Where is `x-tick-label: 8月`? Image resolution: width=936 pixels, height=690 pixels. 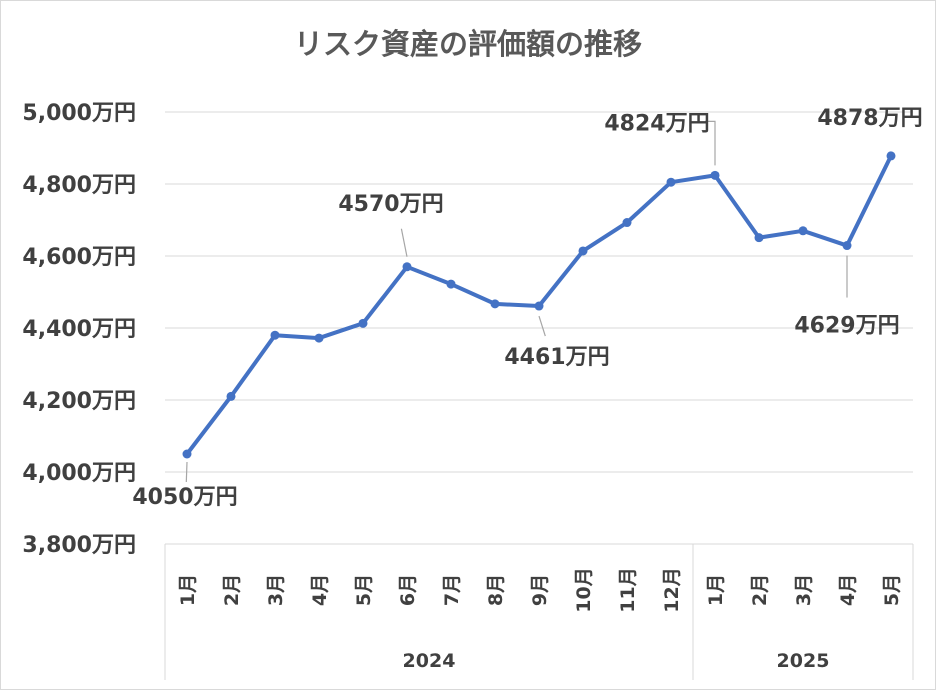
x-tick-label: 8月 is located at coordinates (496, 590).